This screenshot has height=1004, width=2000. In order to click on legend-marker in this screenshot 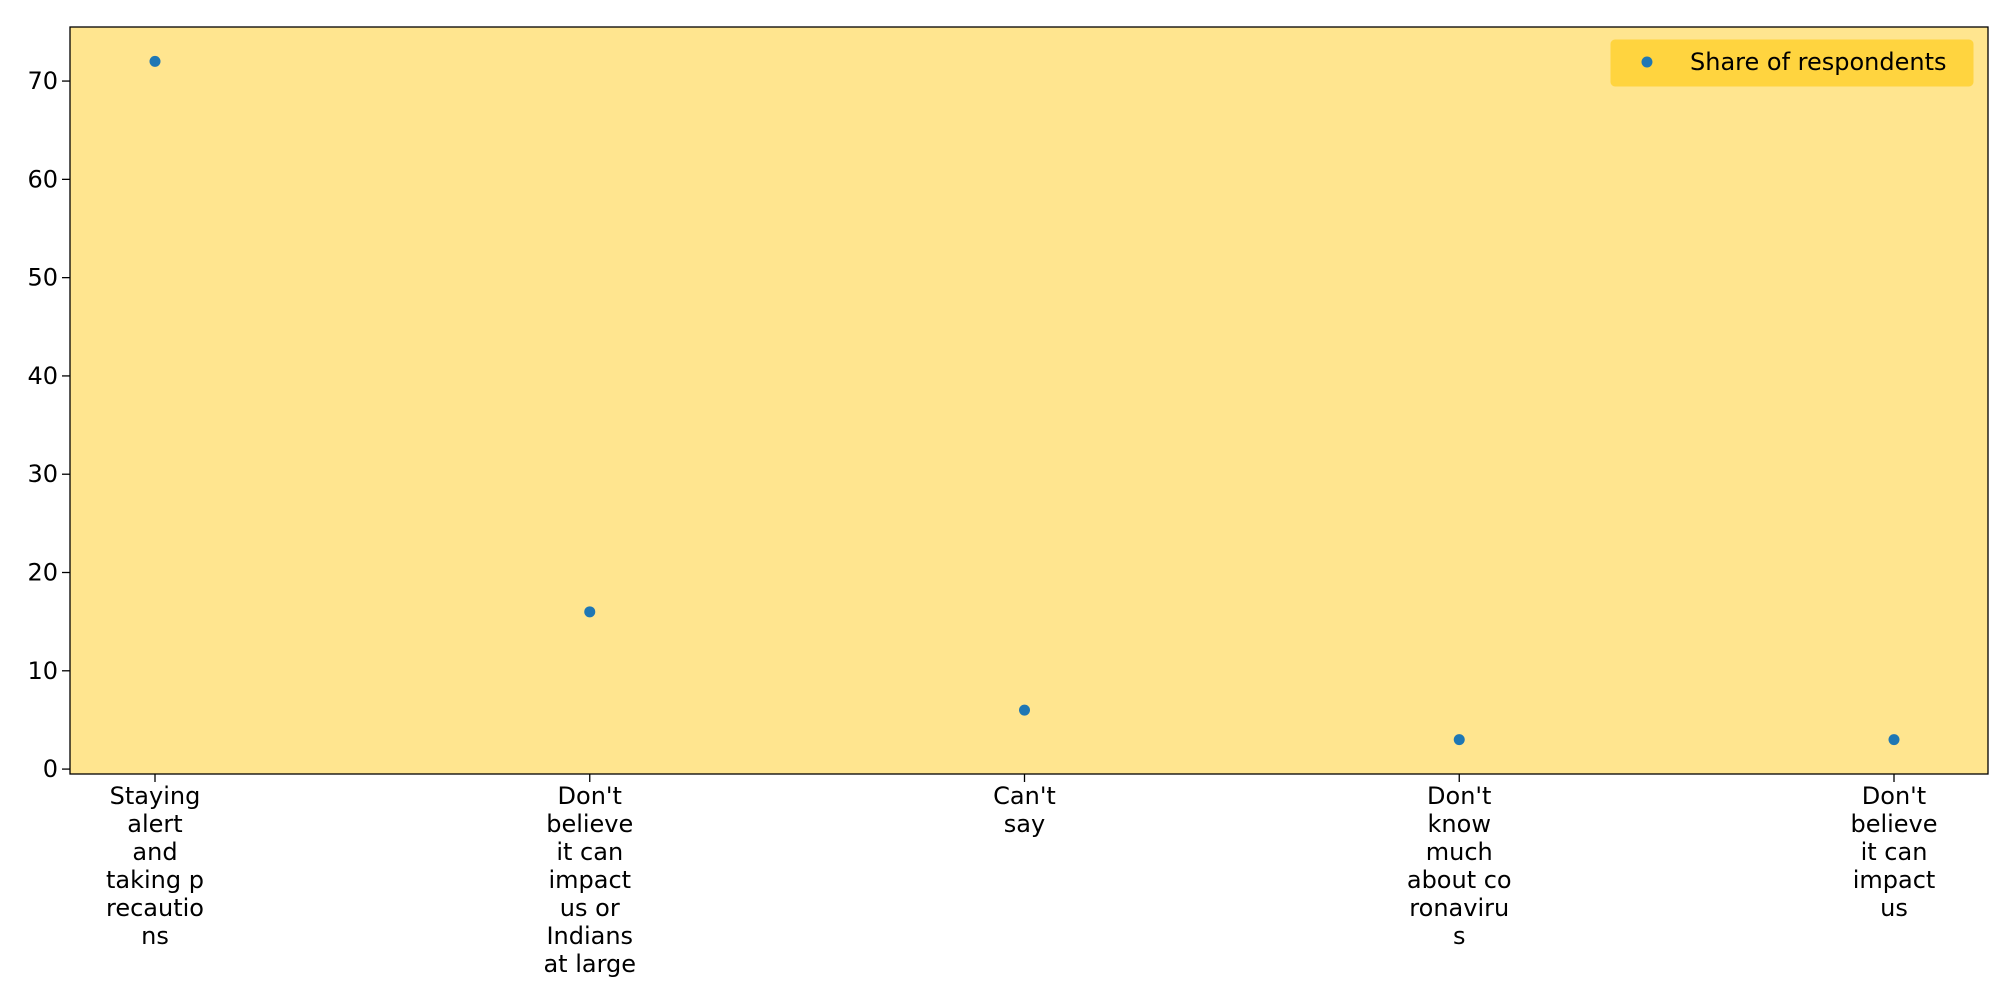, I will do `click(1647, 62)`.